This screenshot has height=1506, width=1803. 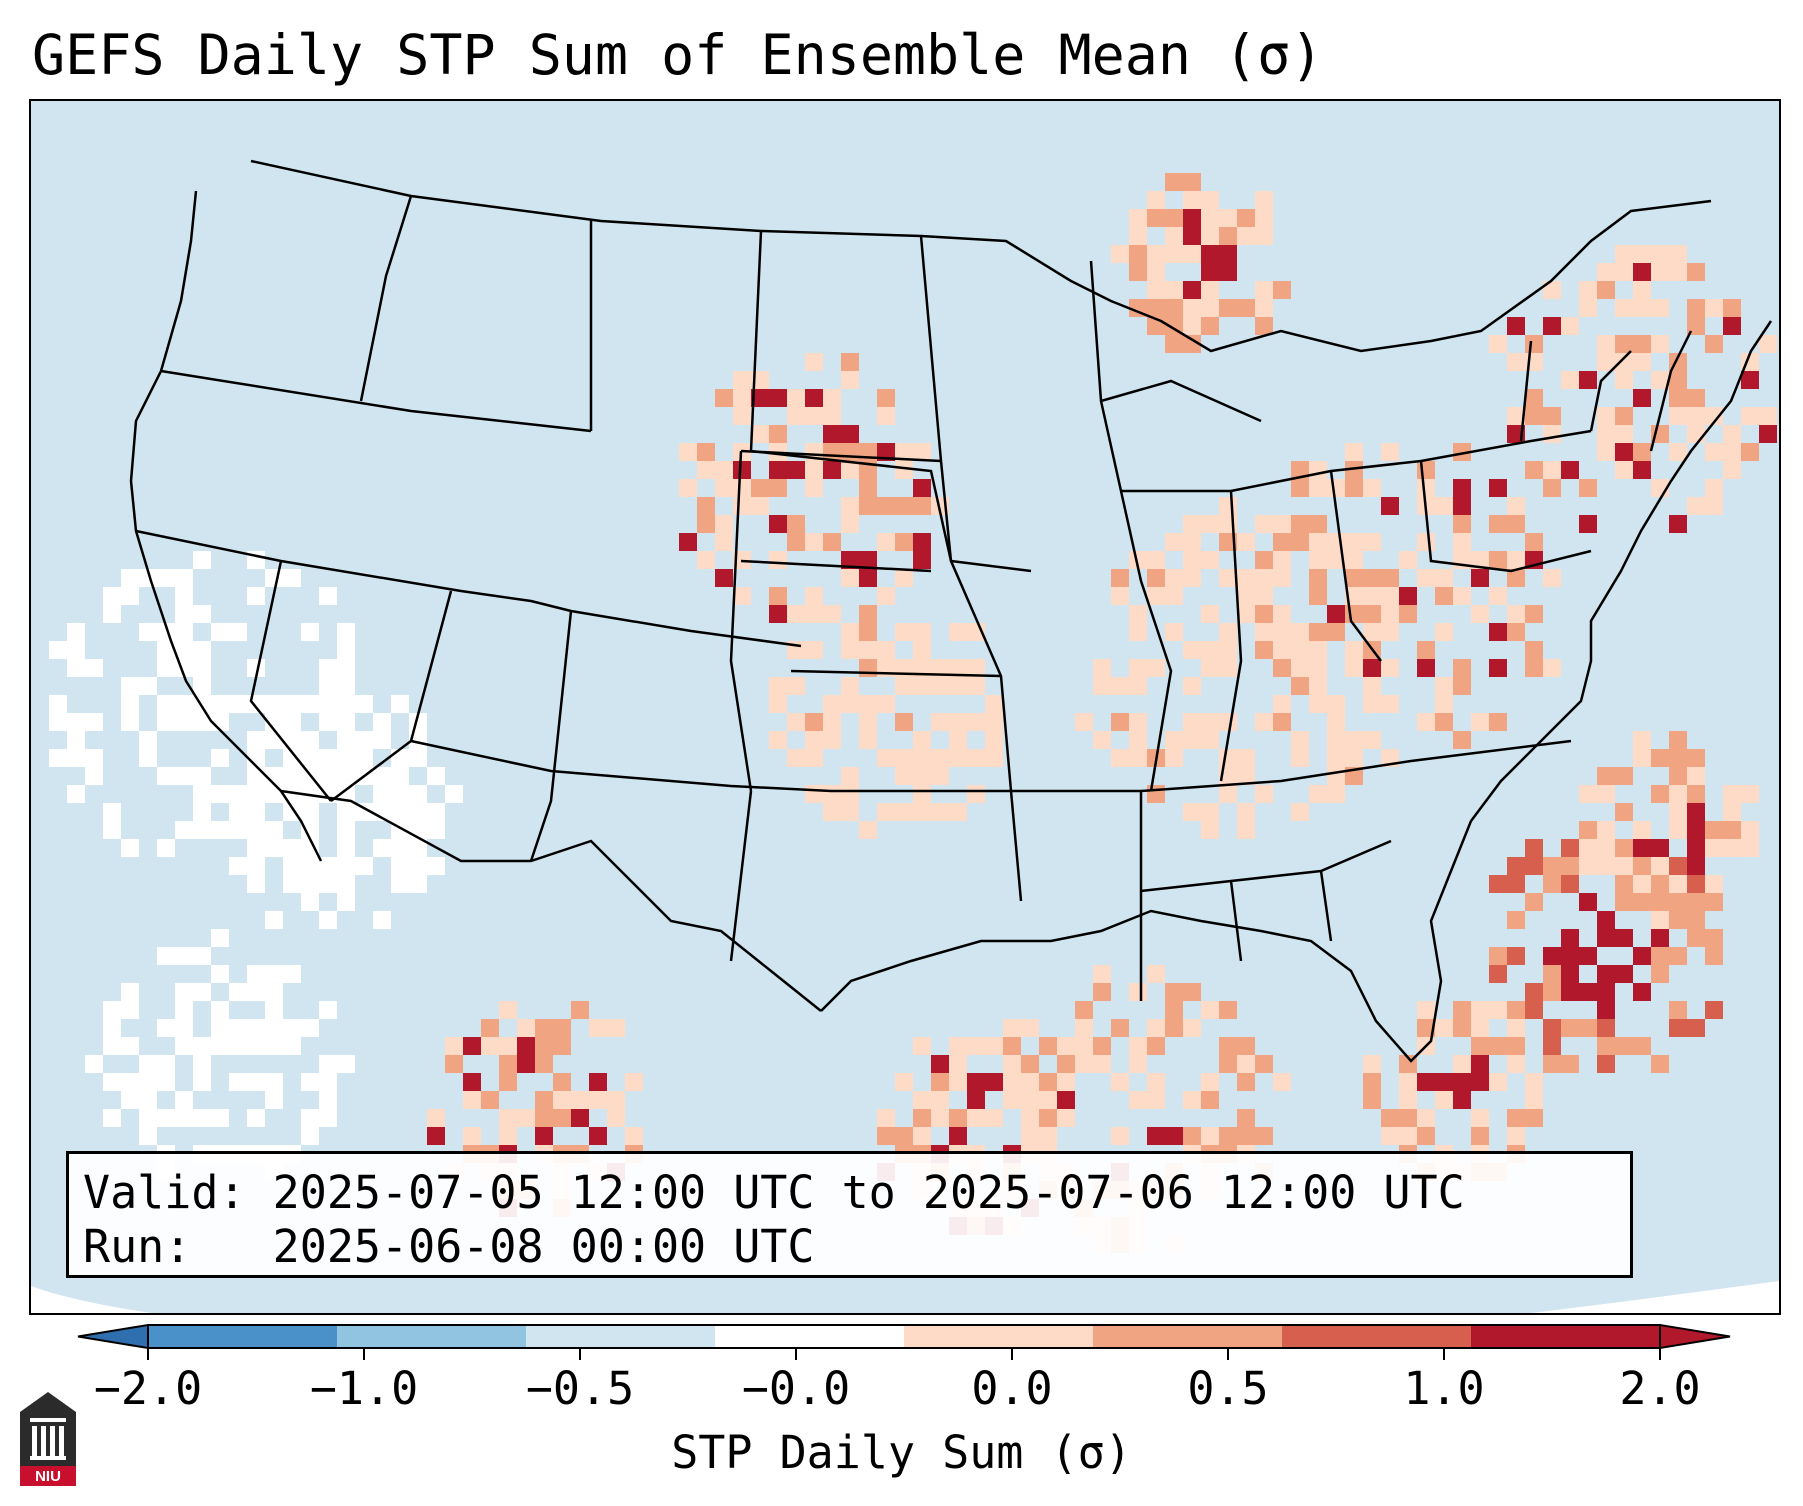 What do you see at coordinates (113, 1336) in the screenshot?
I see `colorbar-extend-low` at bounding box center [113, 1336].